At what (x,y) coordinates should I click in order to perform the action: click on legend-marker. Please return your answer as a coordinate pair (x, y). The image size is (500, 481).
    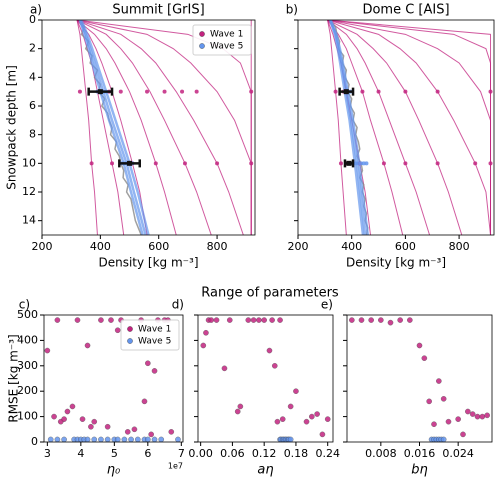
    Looking at the image, I should click on (202, 46).